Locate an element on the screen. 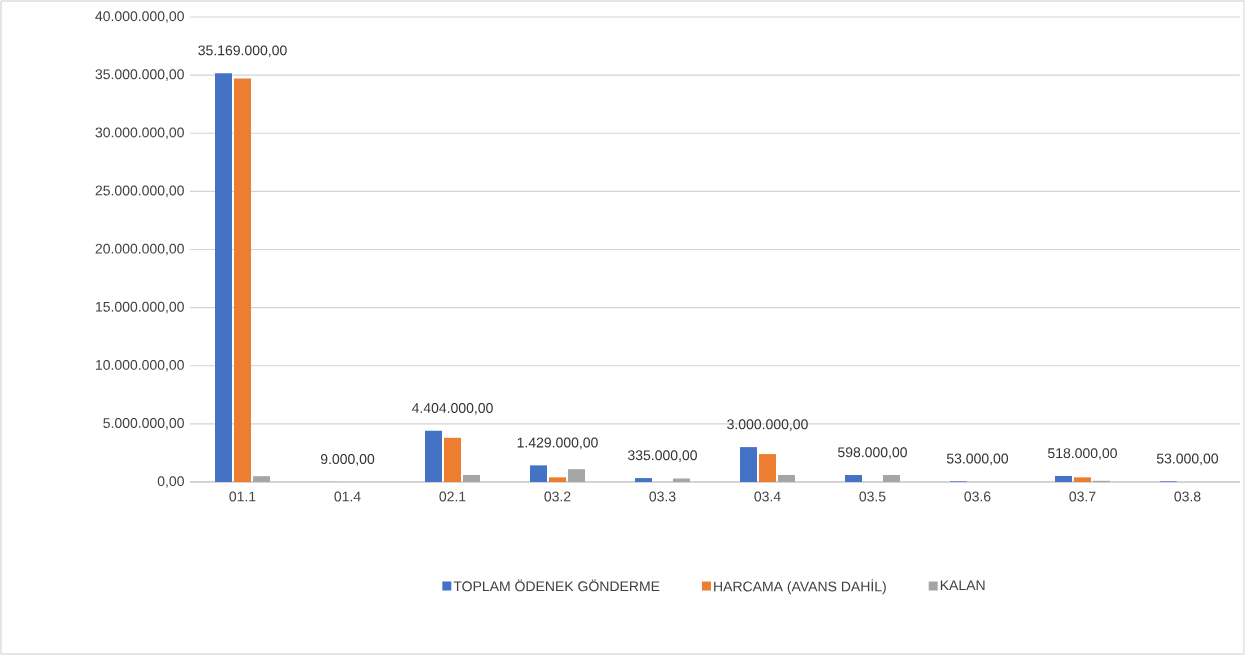 The image size is (1245, 655). x-tick-label: 01.1 is located at coordinates (242, 496).